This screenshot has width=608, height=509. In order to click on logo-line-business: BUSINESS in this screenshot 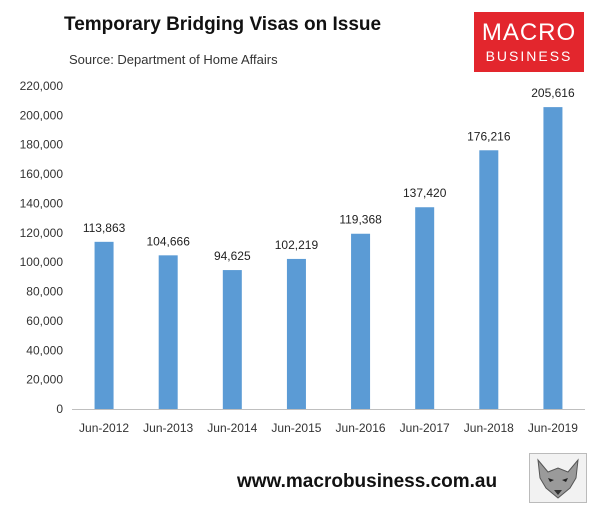, I will do `click(529, 56)`.